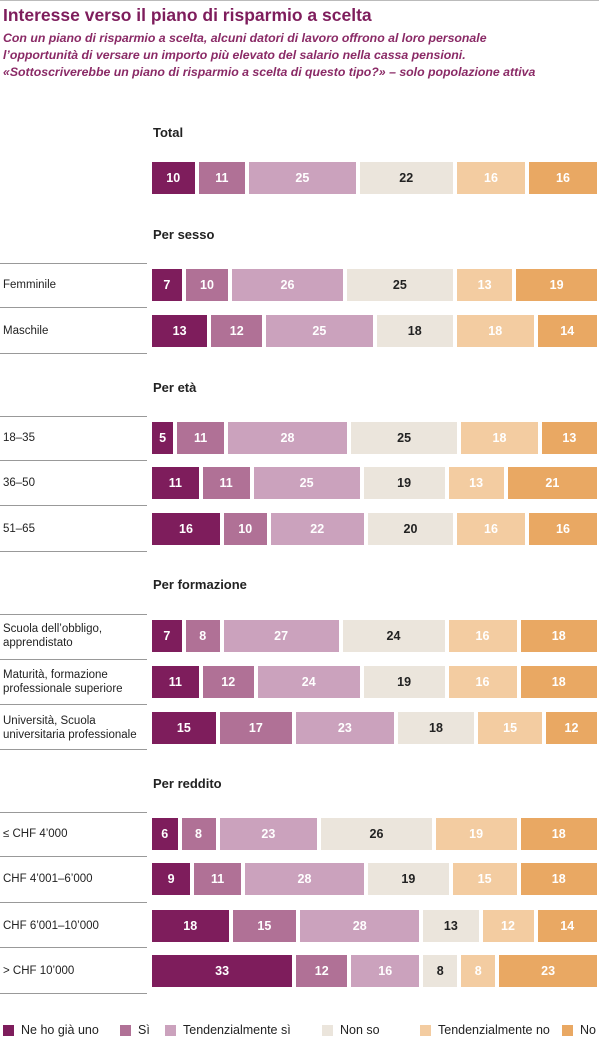 The height and width of the screenshot is (1042, 599). Describe the element at coordinates (222, 971) in the screenshot. I see `bar-segment: 33` at that location.